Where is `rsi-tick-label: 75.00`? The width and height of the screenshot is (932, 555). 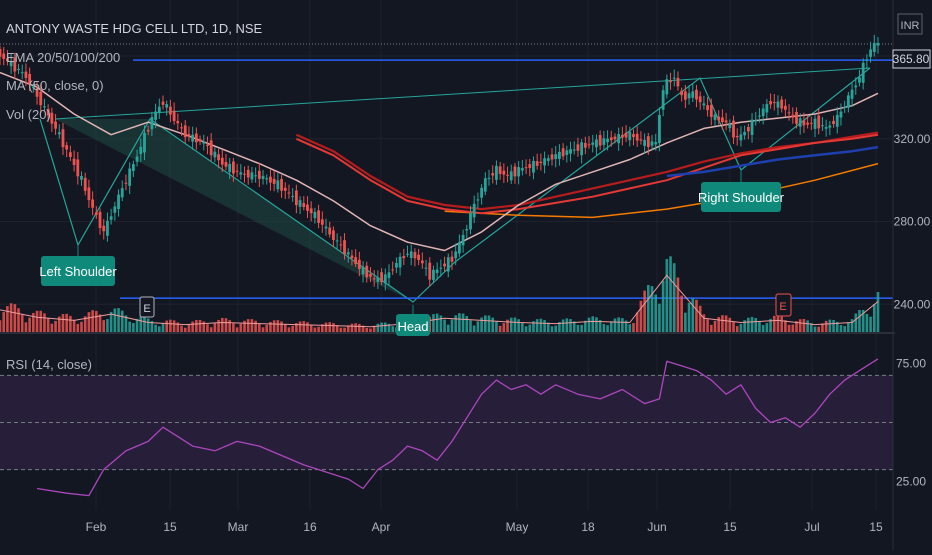
rsi-tick-label: 75.00 is located at coordinates (911, 364).